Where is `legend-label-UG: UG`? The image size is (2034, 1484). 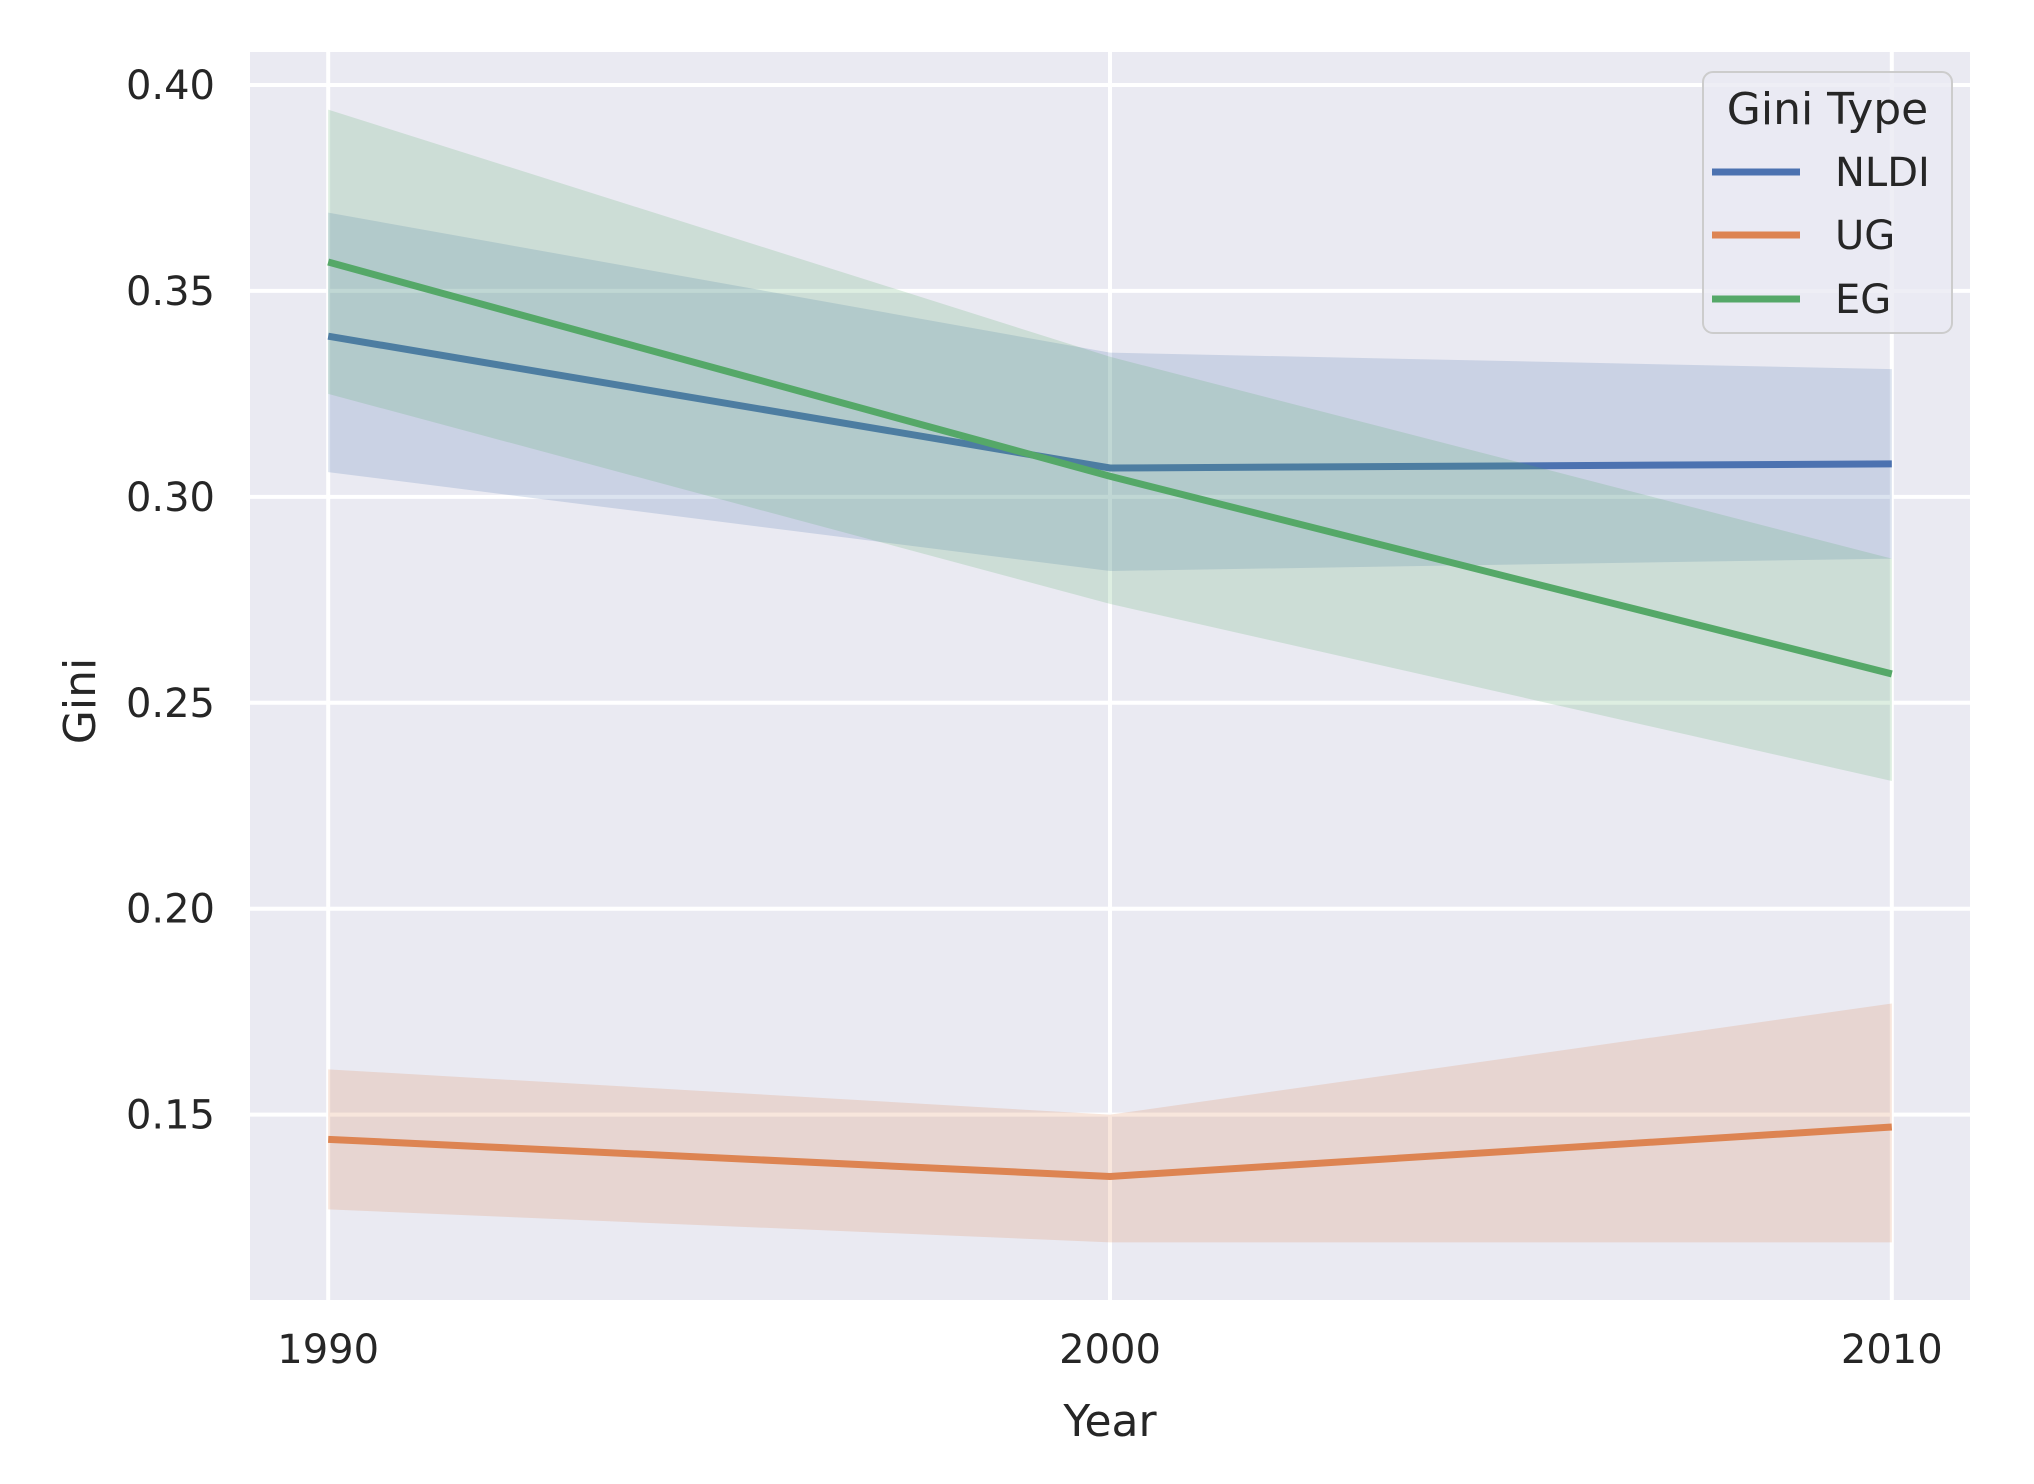 legend-label-UG: UG is located at coordinates (1865, 236).